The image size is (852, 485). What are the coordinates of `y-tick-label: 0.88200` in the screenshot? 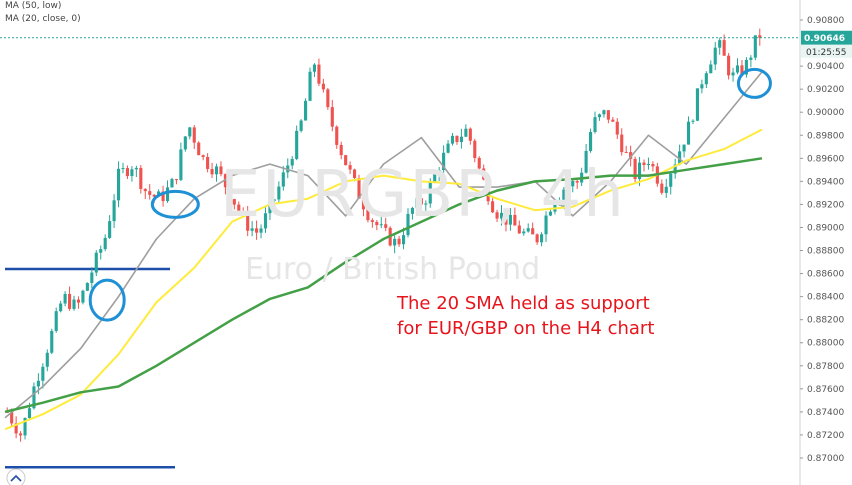 It's located at (825, 321).